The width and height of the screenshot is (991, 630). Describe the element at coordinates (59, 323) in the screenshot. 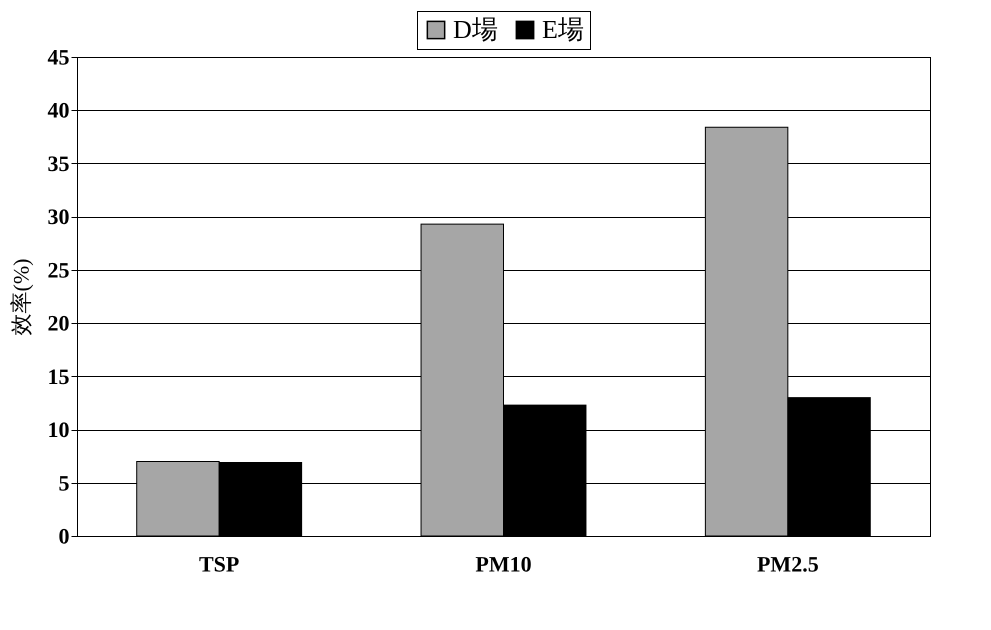

I see `y-tick-label: 20` at that location.